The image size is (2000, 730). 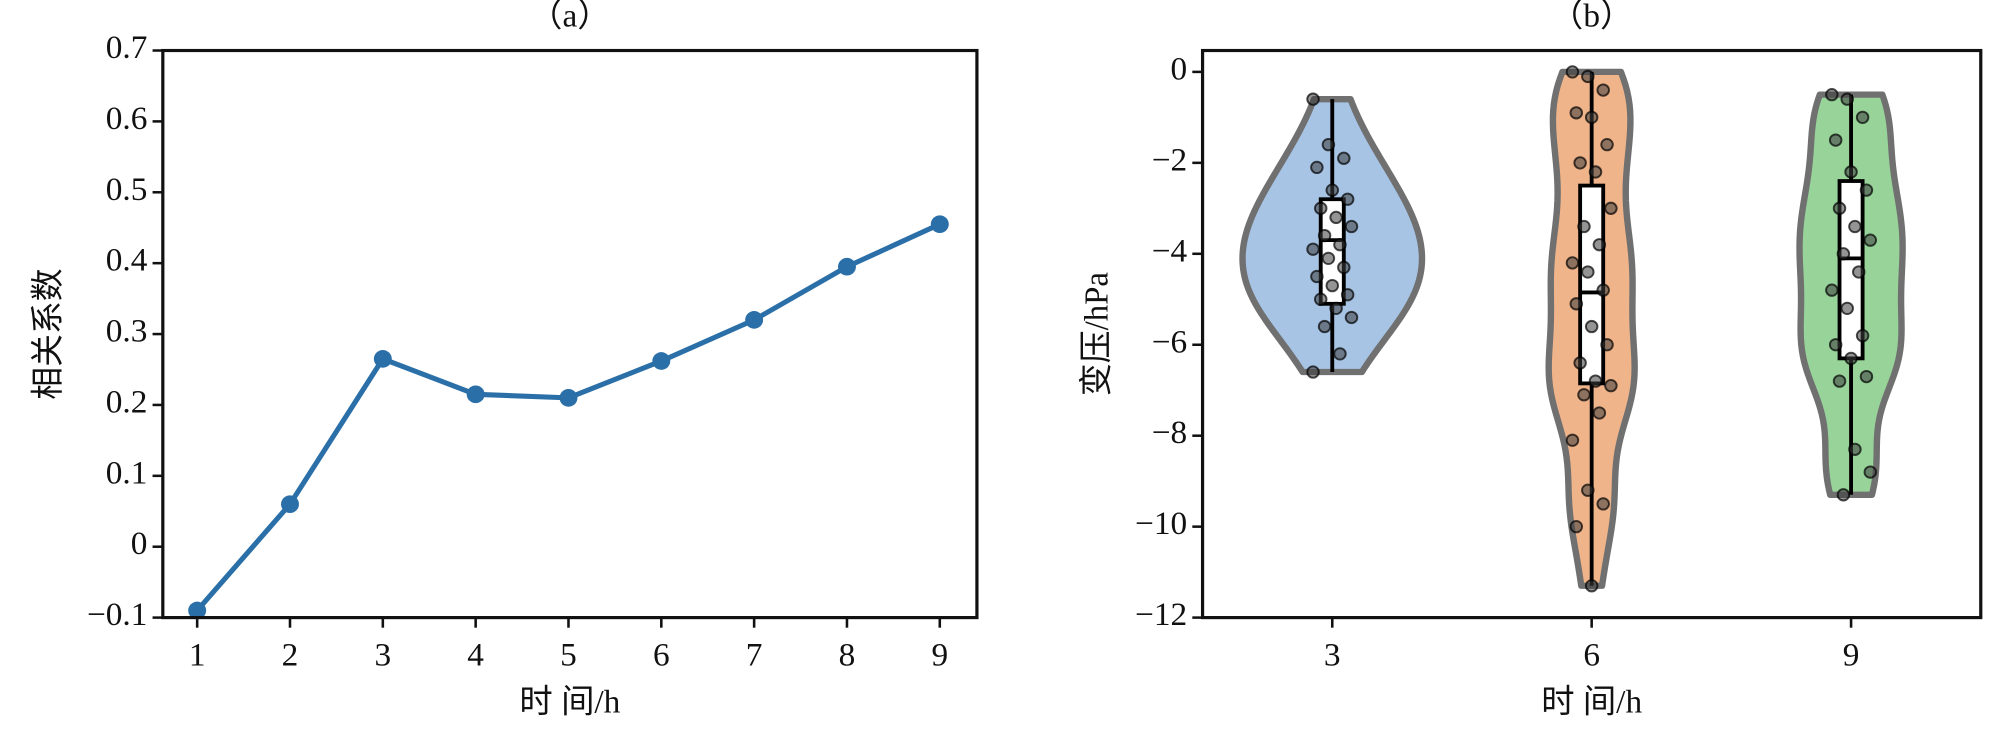 What do you see at coordinates (117, 615) in the screenshot?
I see `y-tick-label: −0.1` at bounding box center [117, 615].